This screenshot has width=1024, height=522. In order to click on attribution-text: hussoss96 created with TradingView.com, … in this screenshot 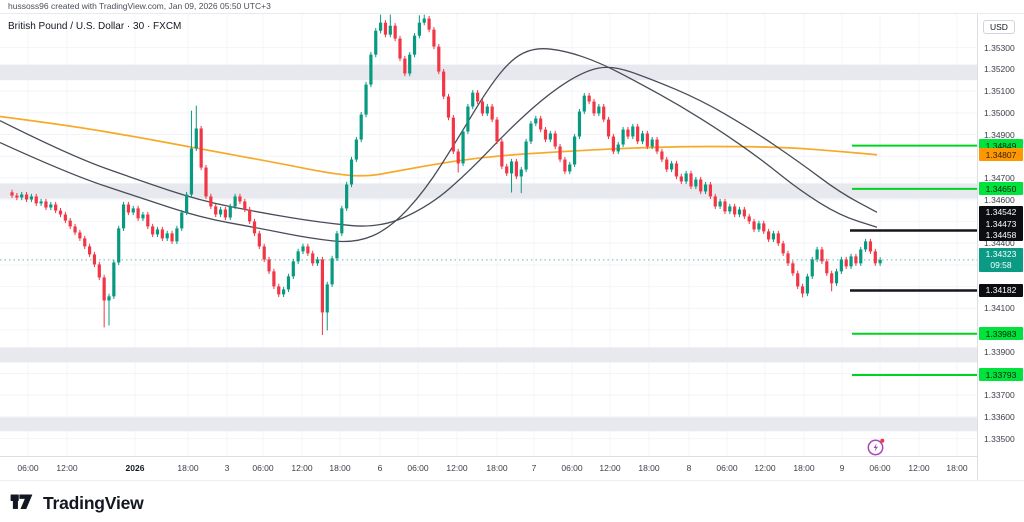, I will do `click(139, 6)`.